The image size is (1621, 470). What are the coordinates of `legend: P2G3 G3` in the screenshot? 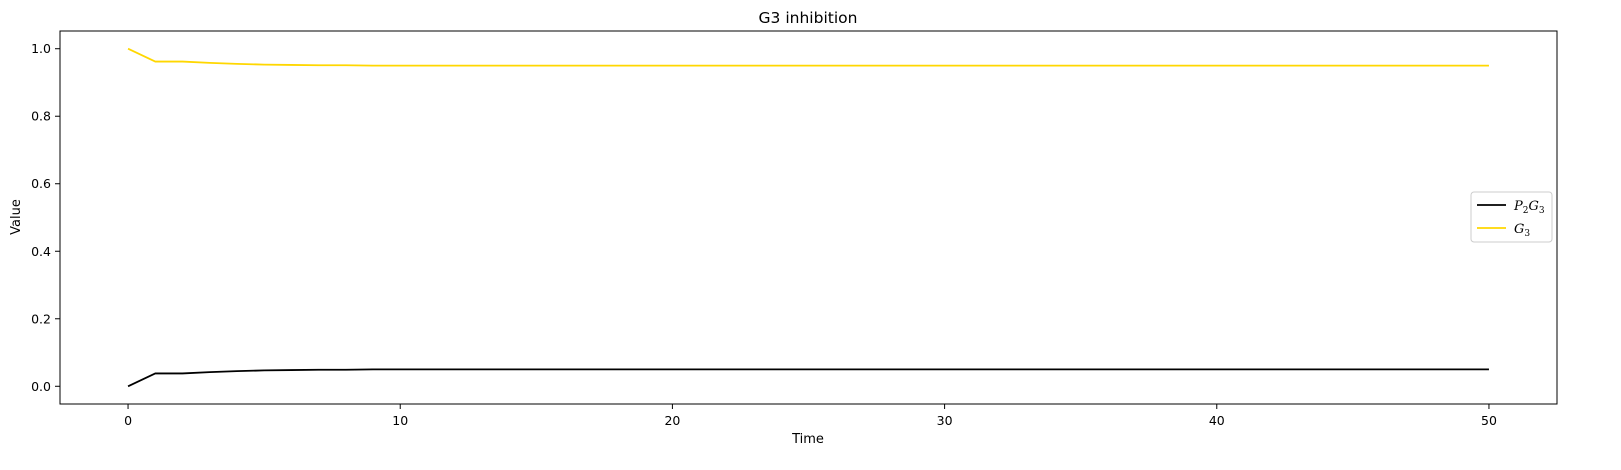 It's located at (1511, 217).